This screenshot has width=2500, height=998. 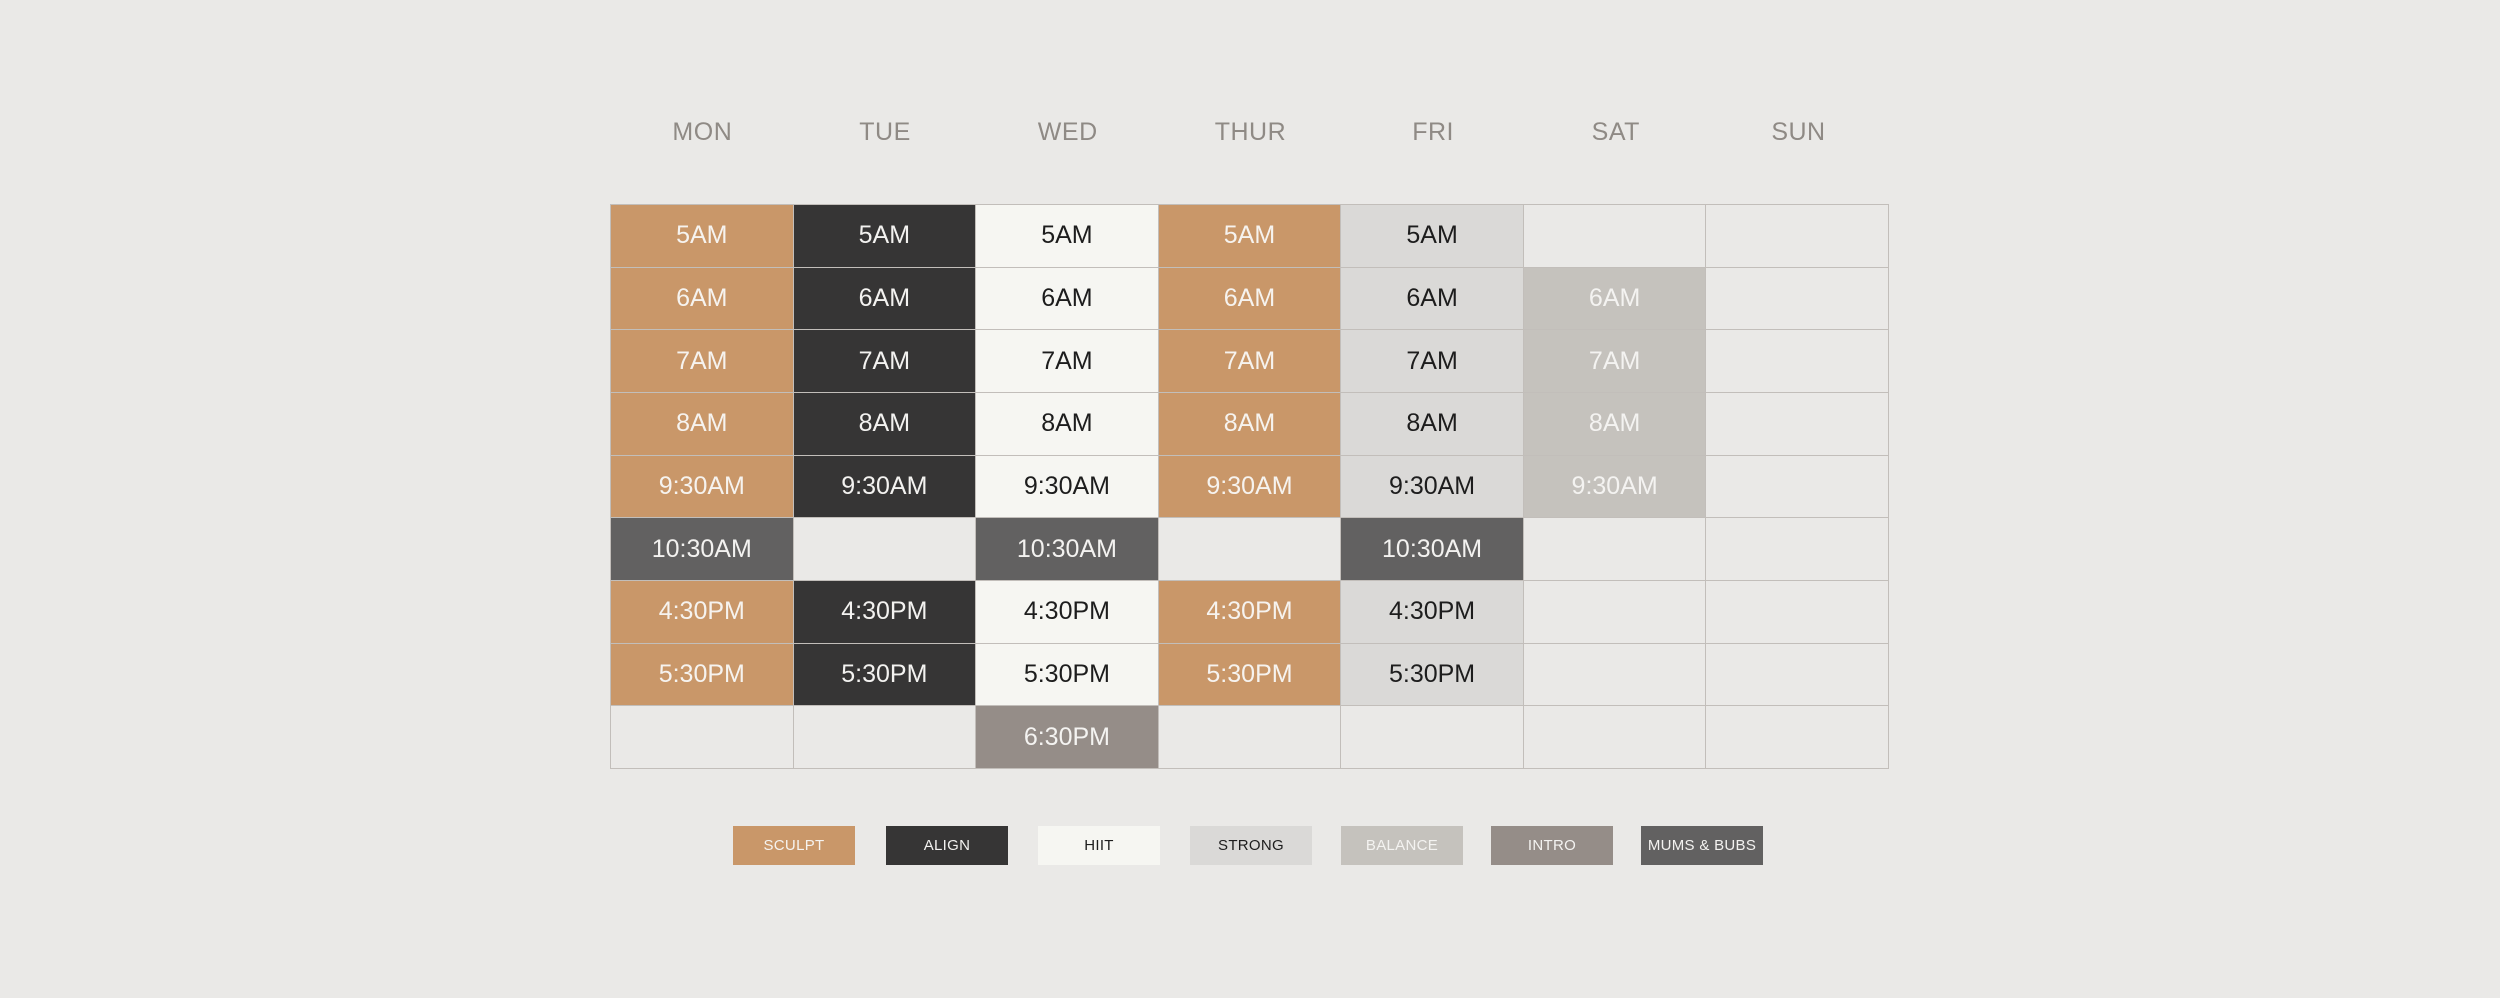 What do you see at coordinates (1251, 845) in the screenshot?
I see `legend-item-strong: STRONG` at bounding box center [1251, 845].